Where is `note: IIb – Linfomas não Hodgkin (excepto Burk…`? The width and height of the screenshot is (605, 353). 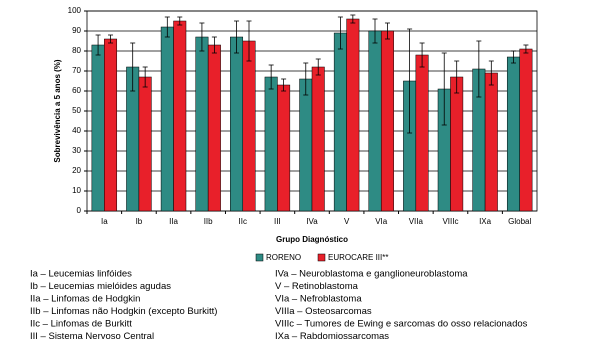 note: IIb – Linfomas não Hodgkin (excepto Burk… is located at coordinates (123, 311).